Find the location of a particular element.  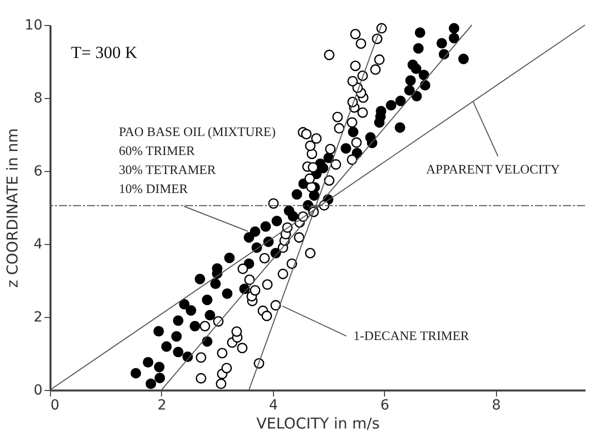

y-tick-label: 2 is located at coordinates (38, 318).